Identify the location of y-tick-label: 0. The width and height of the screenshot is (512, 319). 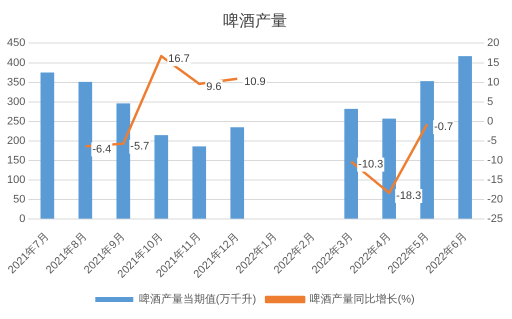
(22, 219).